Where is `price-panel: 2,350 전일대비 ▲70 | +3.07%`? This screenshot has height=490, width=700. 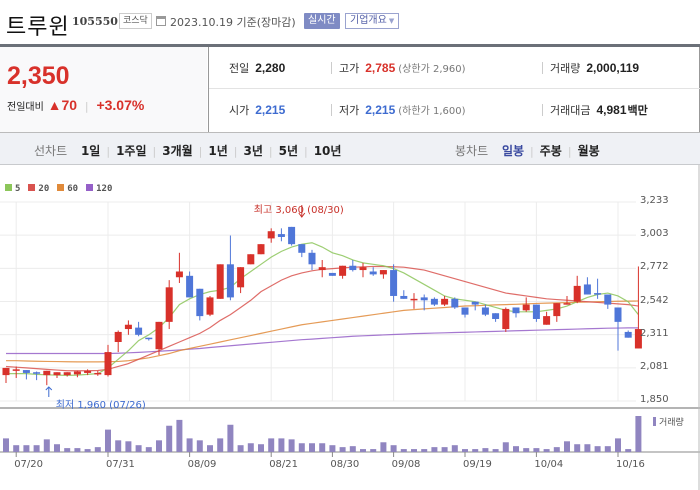
price-panel: 2,350 전일대비 ▲70 | +3.07% is located at coordinates (103, 89).